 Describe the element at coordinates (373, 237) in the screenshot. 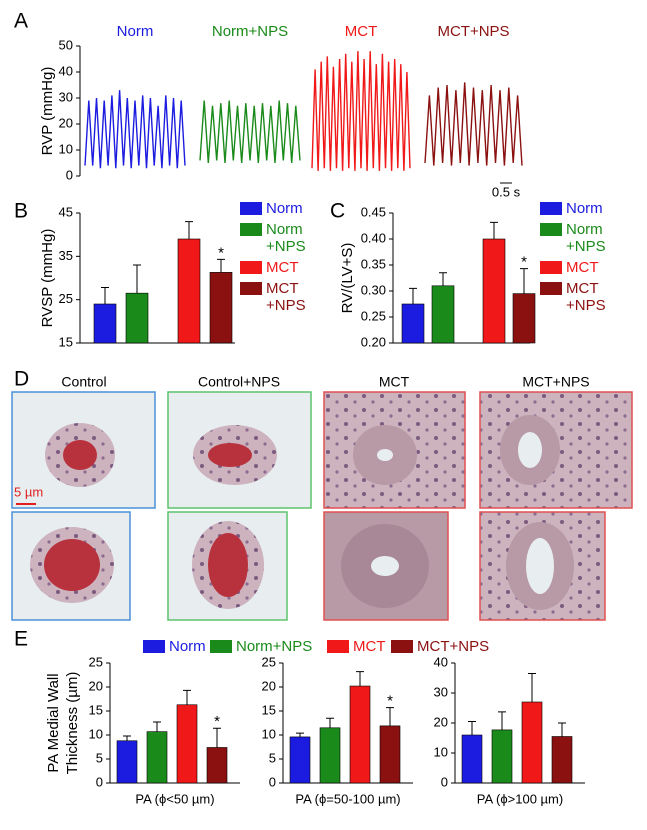

I see `y-tick-label: 0.40` at that location.